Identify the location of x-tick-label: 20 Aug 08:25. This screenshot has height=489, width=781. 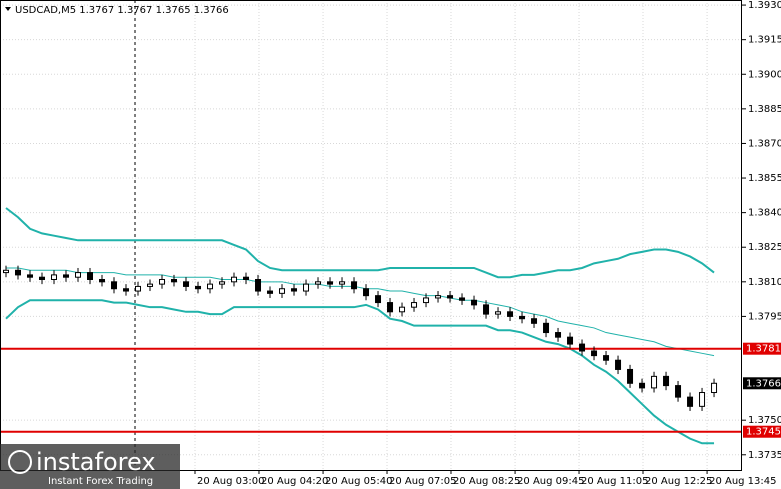
(486, 481).